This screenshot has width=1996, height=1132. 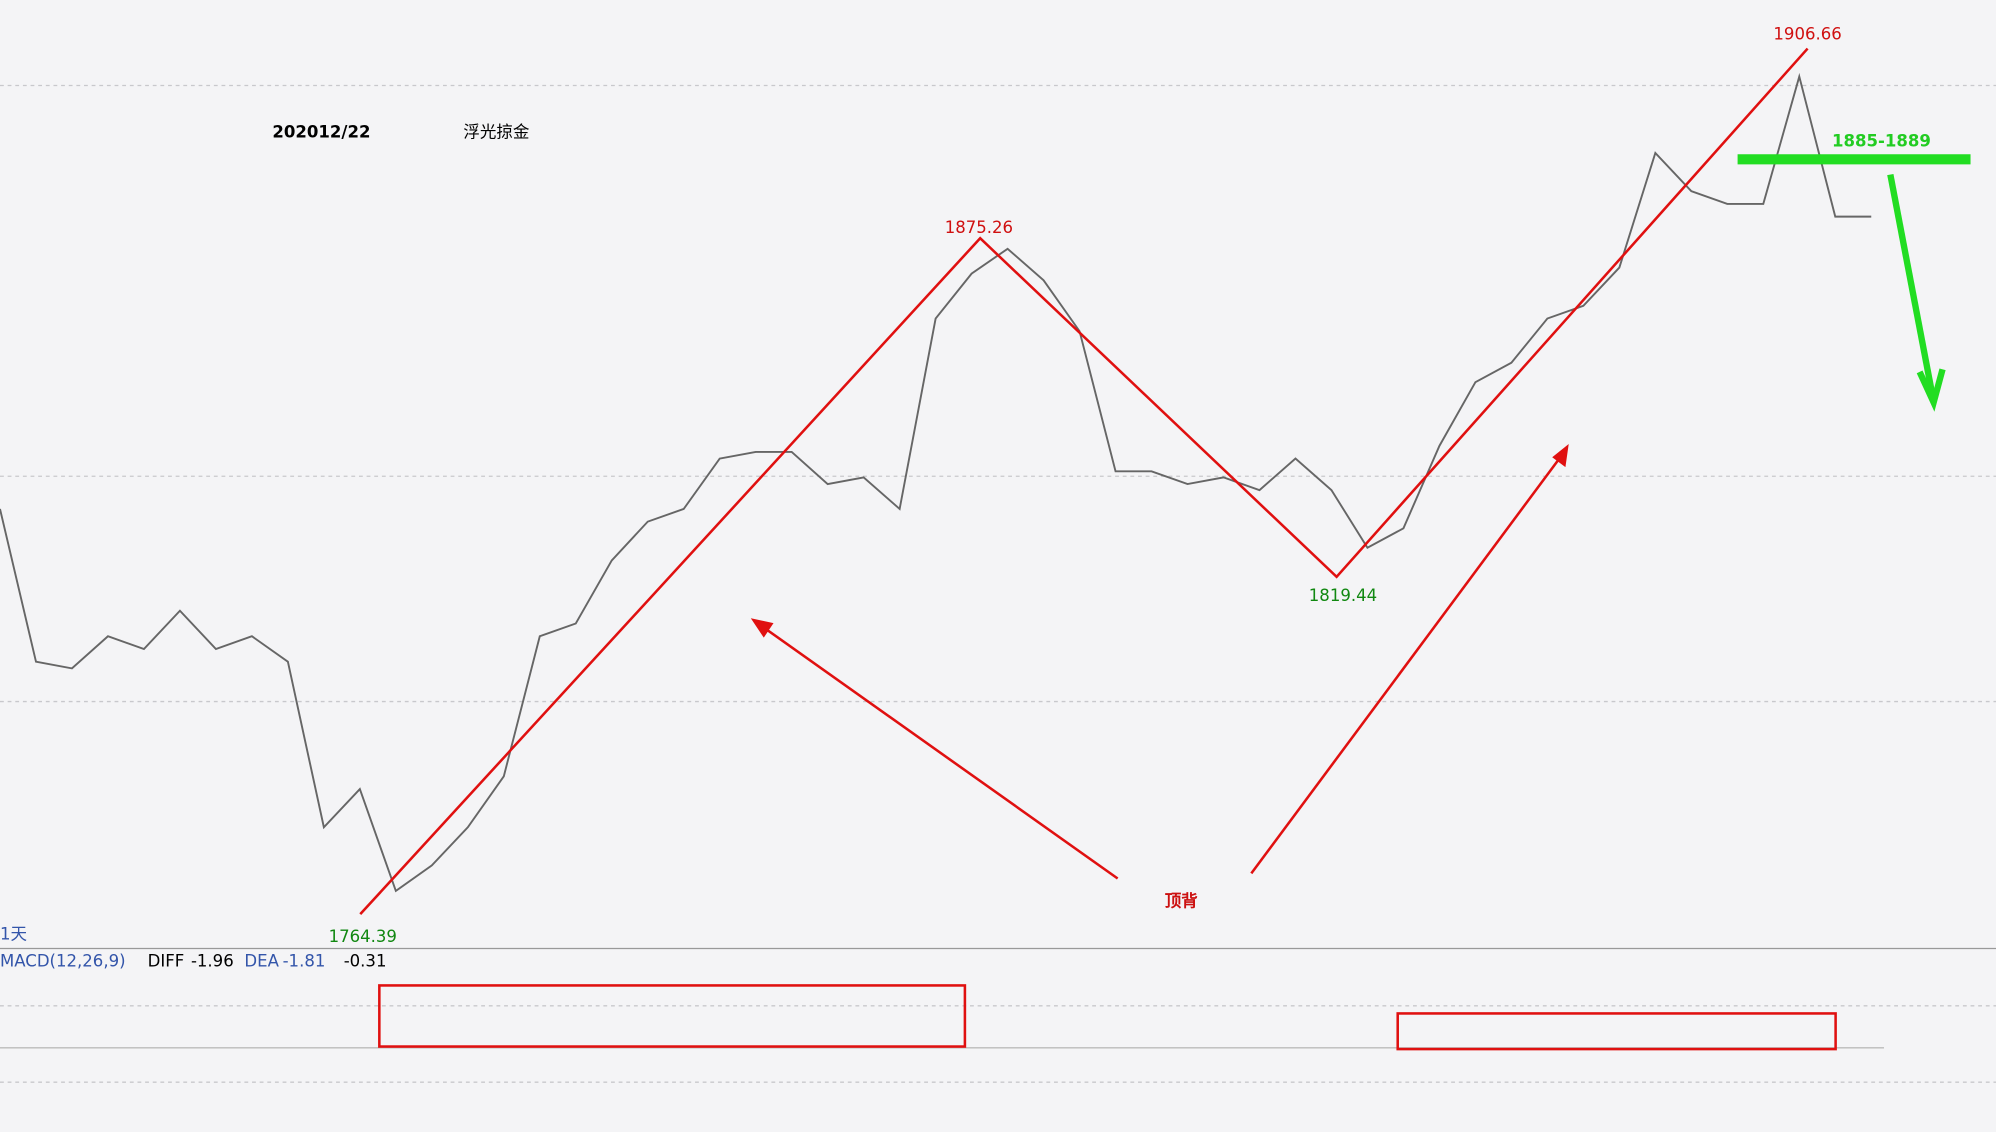 What do you see at coordinates (1343, 595) in the screenshot?
I see `price-label: 1819.44` at bounding box center [1343, 595].